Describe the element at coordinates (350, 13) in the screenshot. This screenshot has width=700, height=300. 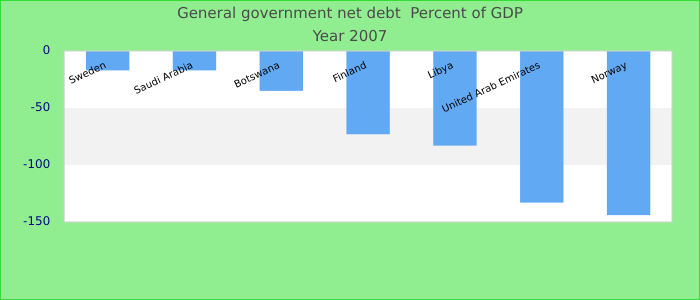
I see `chart-title: General government net debt Percent of GDP` at that location.